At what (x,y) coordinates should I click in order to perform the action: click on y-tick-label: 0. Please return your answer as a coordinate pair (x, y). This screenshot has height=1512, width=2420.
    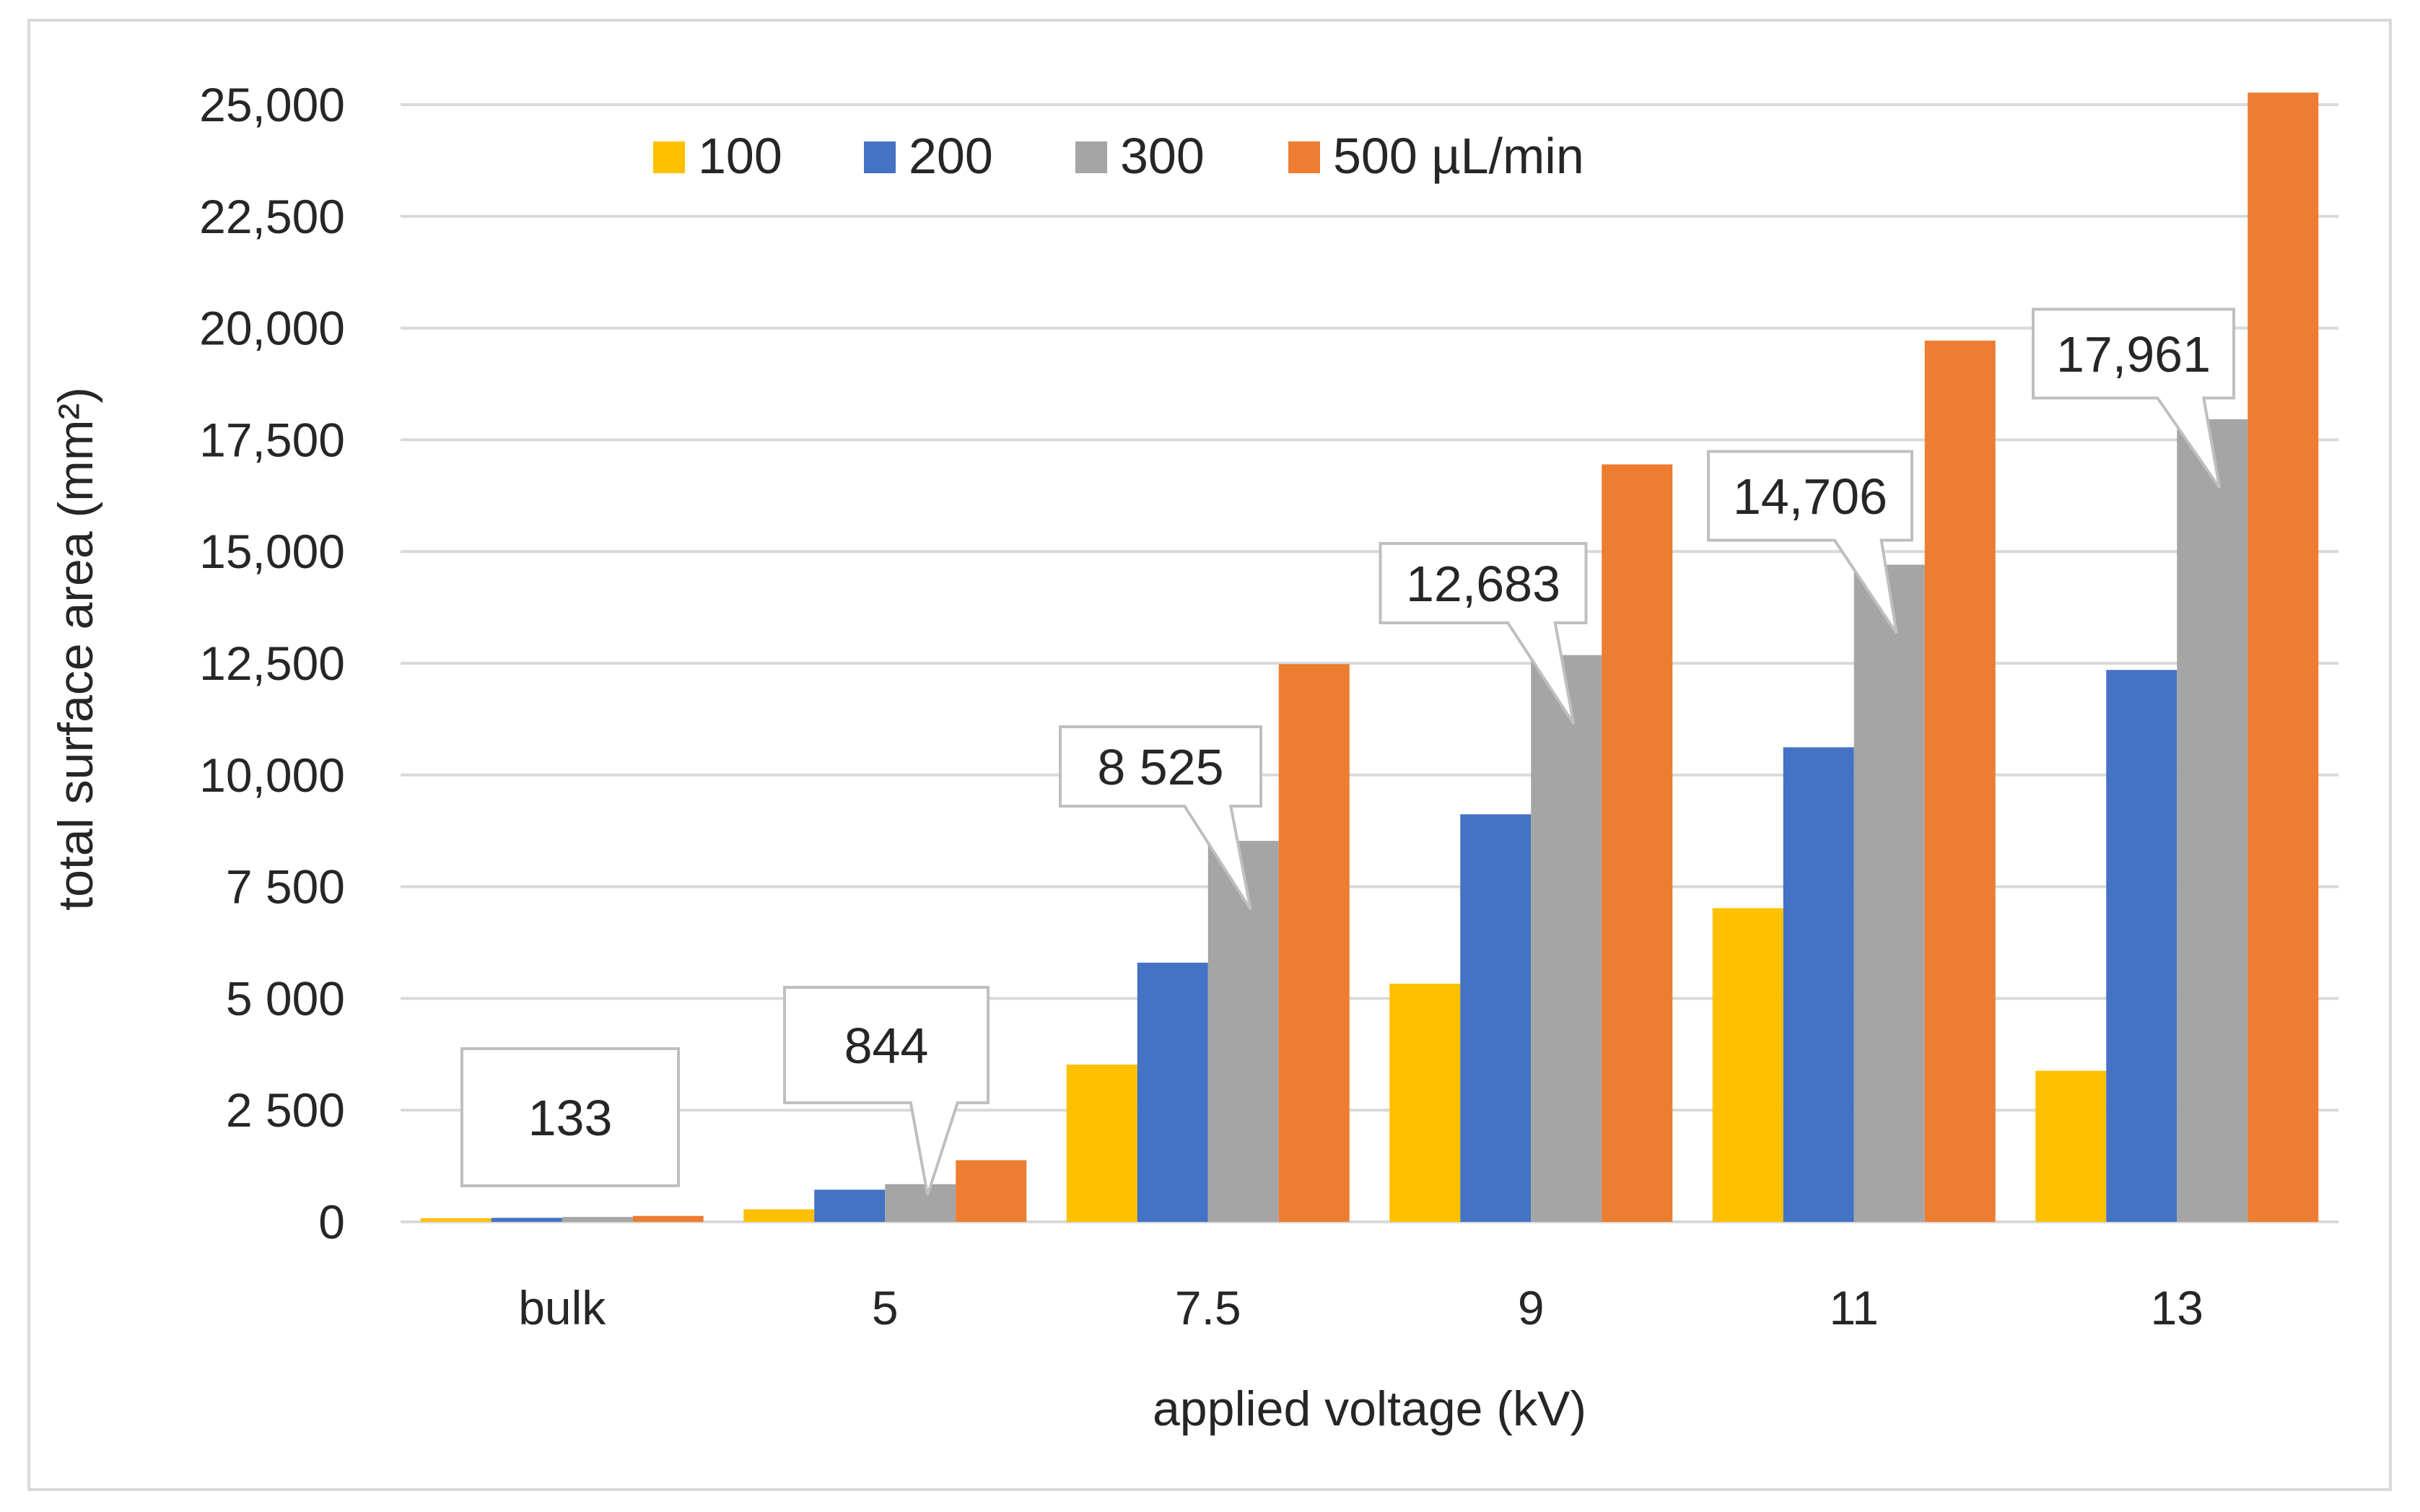
    Looking at the image, I should click on (331, 1222).